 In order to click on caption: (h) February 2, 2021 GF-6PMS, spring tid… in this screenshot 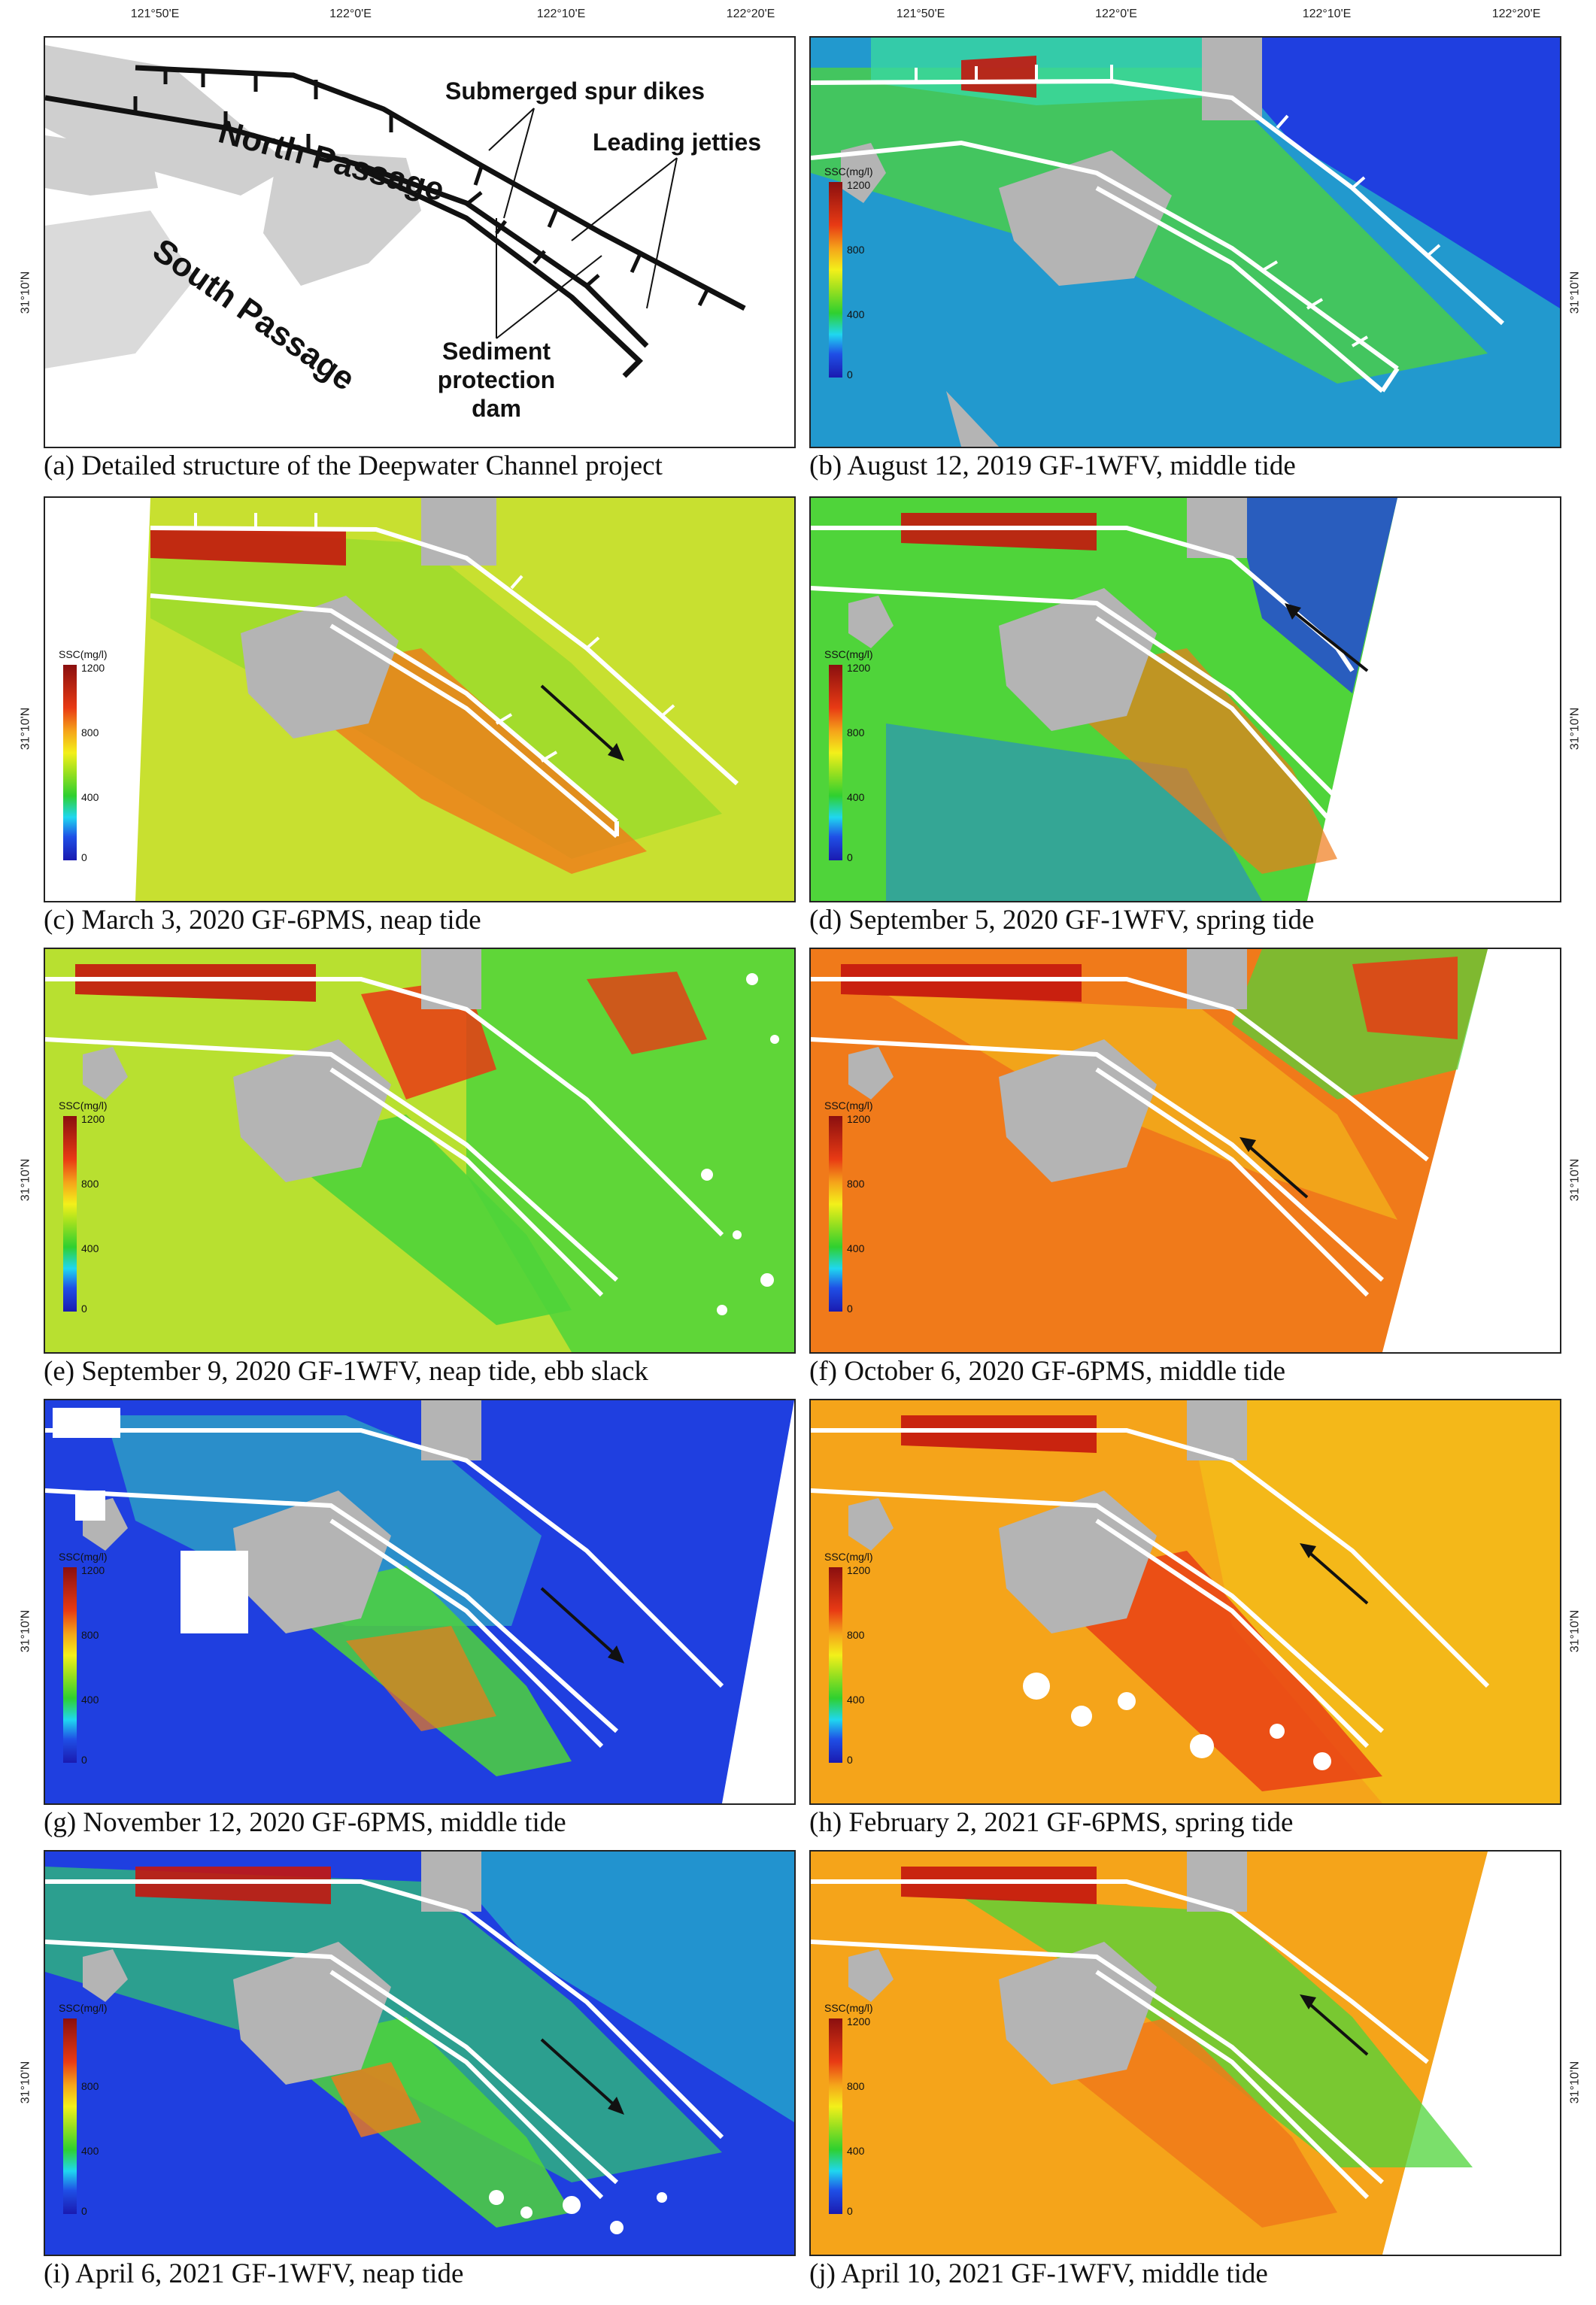, I will do `click(1051, 1823)`.